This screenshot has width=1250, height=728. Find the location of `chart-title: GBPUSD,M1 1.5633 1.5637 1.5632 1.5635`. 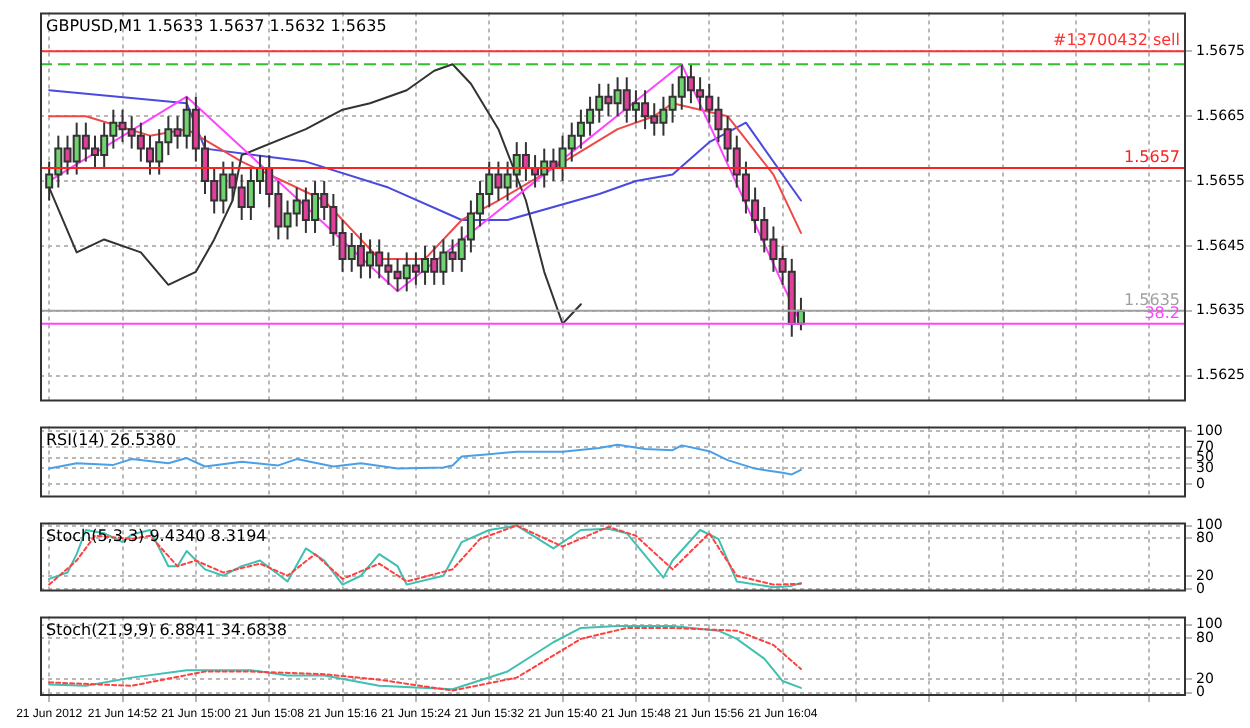

chart-title: GBPUSD,M1 1.5633 1.5637 1.5632 1.5635 is located at coordinates (216, 25).